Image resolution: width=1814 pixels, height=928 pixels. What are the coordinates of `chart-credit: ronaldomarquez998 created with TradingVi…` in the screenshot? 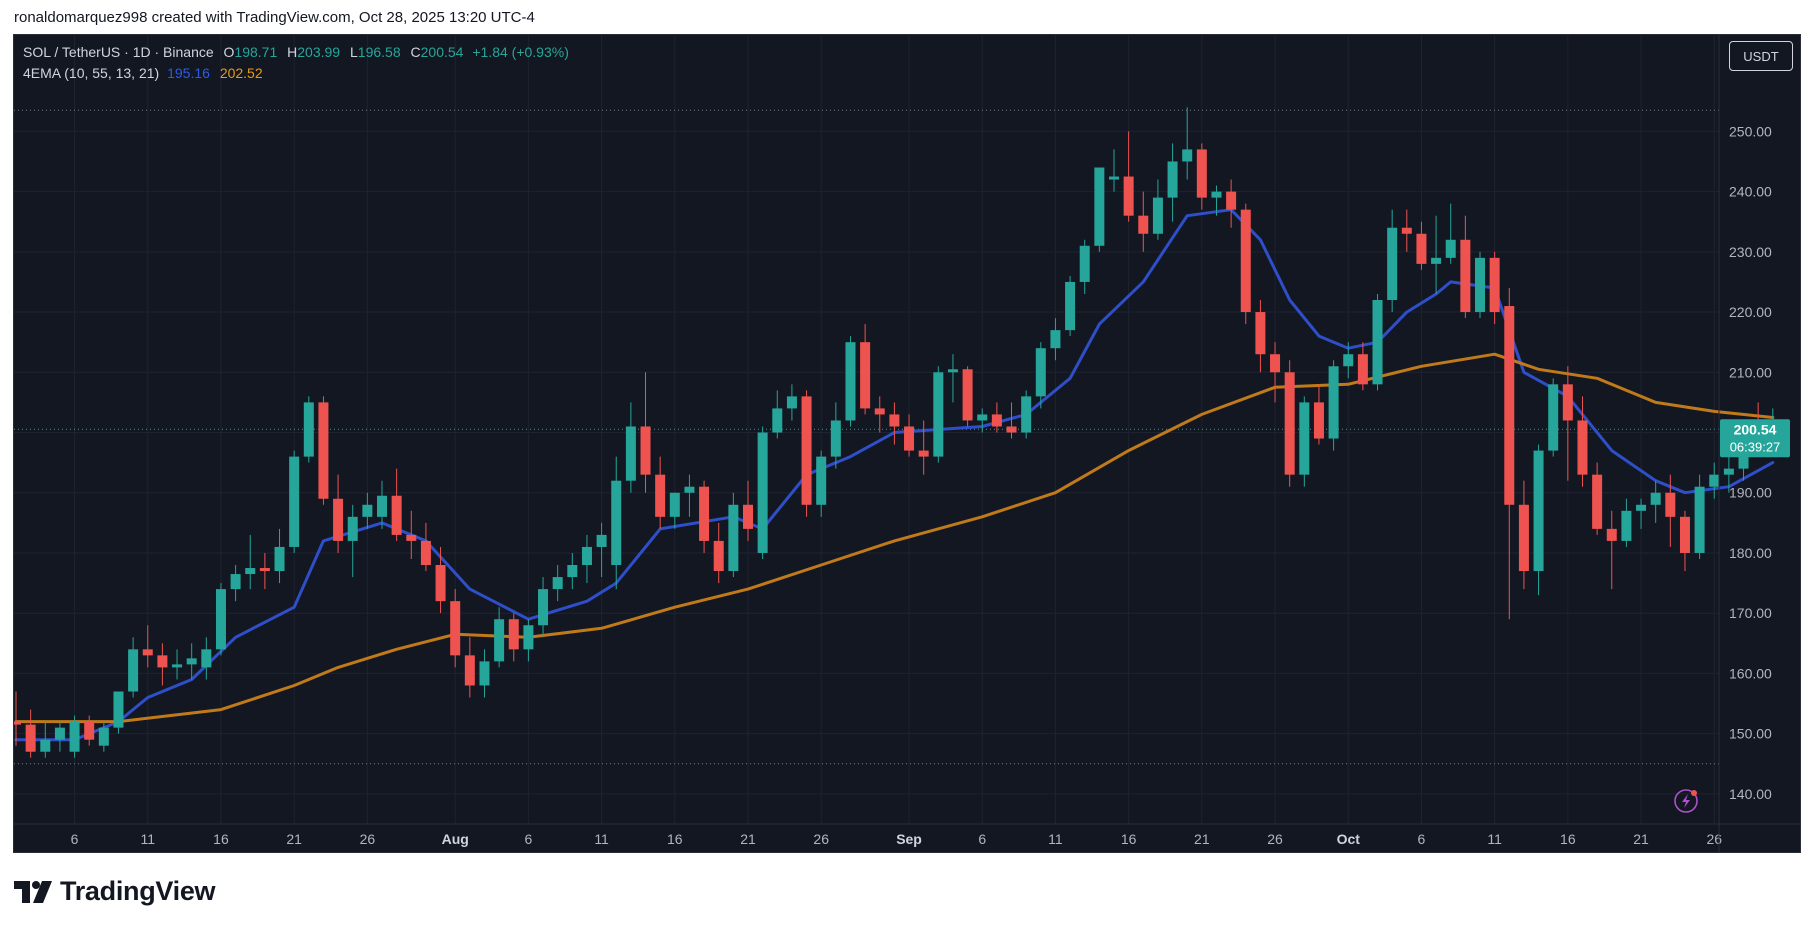 It's located at (274, 17).